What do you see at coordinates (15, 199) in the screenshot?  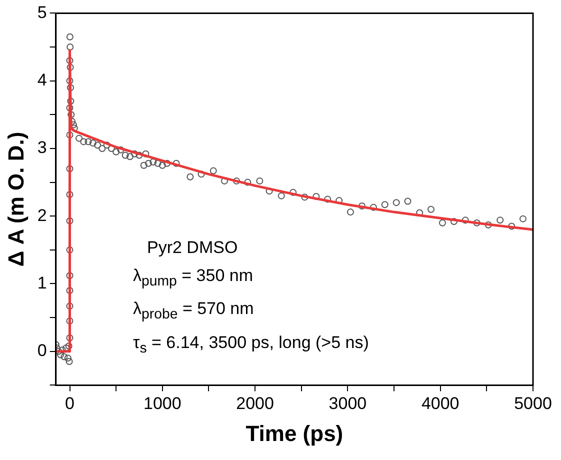 I see `y-axis-title: Δ A (m O. D.)` at bounding box center [15, 199].